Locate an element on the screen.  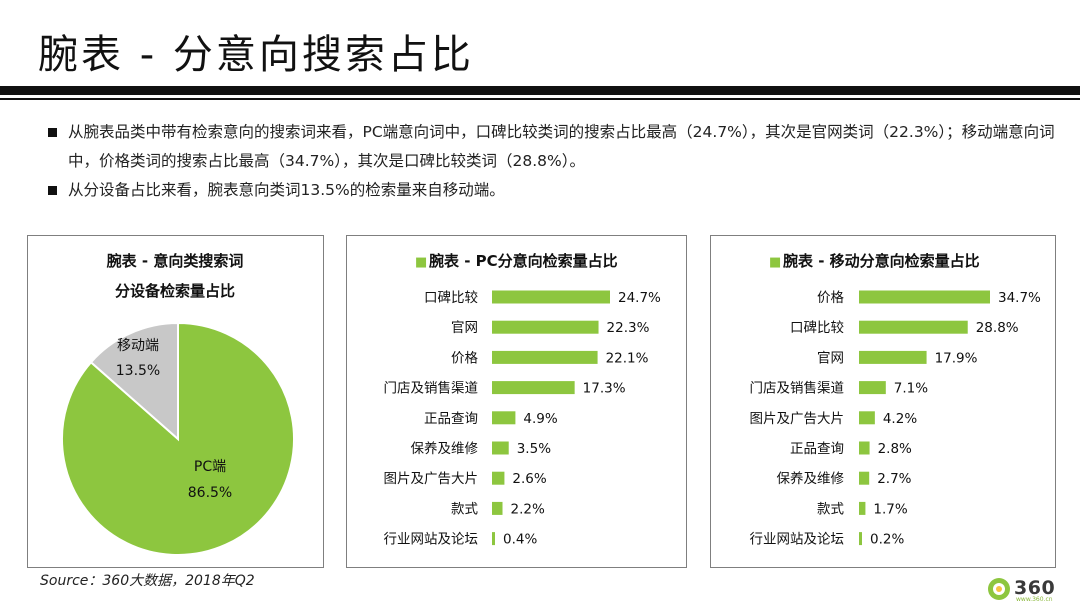
value-label: 17.3% is located at coordinates (604, 389).